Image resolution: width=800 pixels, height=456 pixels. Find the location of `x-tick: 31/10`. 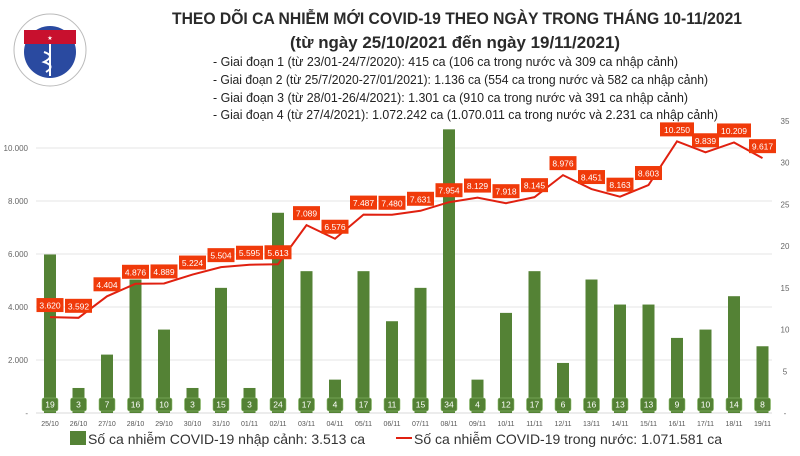

x-tick: 31/10 is located at coordinates (221, 424).